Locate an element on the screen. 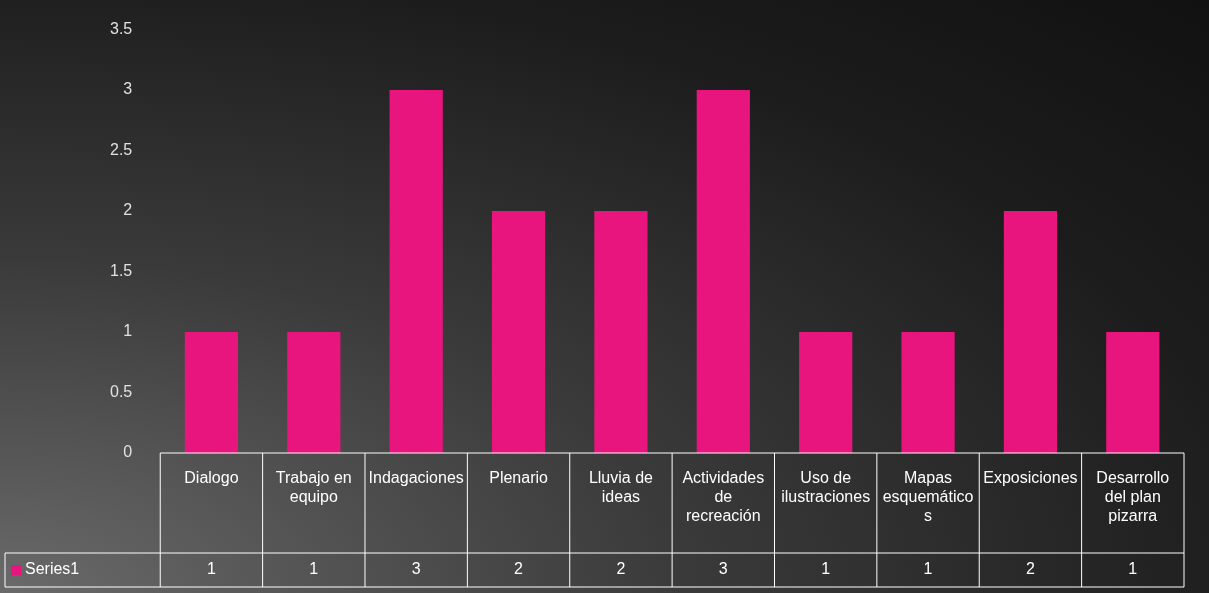 Image resolution: width=1209 pixels, height=593 pixels. y-tick-label: 0 is located at coordinates (128, 452).